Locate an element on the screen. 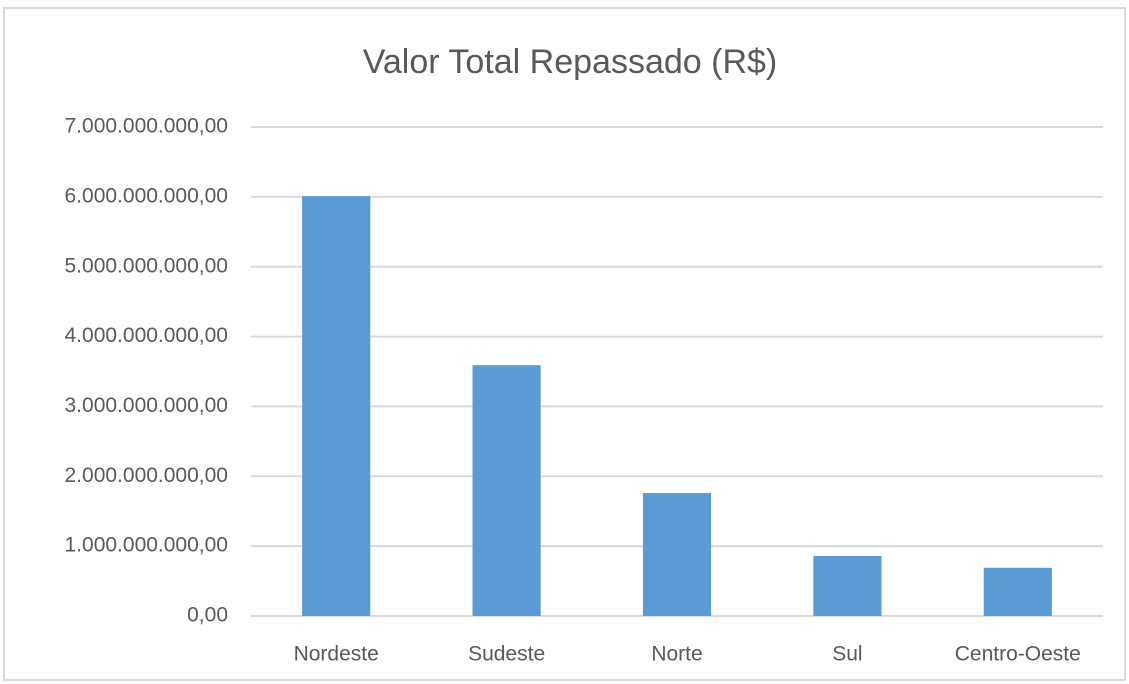 The image size is (1129, 684). x-tick-label: Sul is located at coordinates (847, 654).